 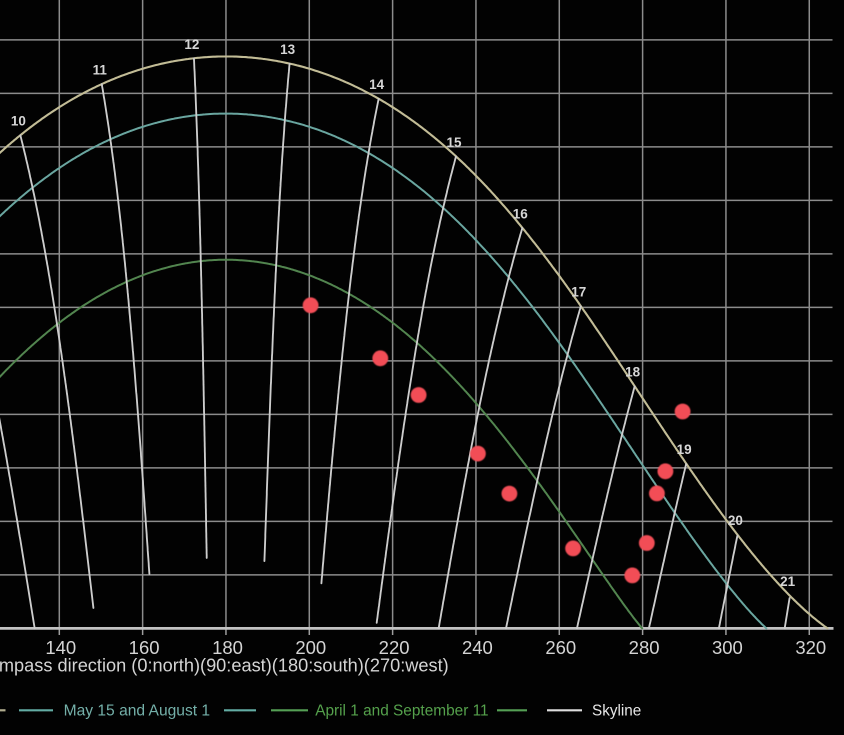 I want to click on svg-text: 240, so click(x=477, y=647).